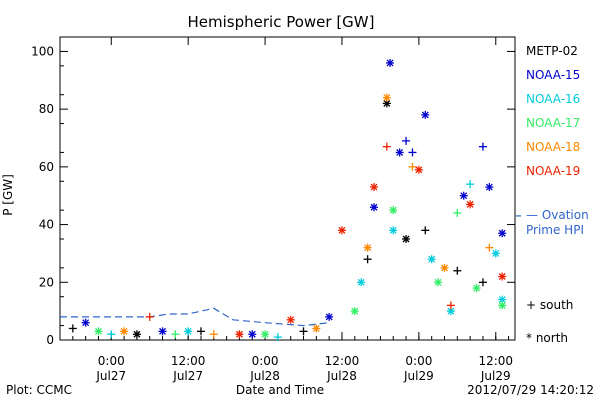 Image resolution: width=600 pixels, height=400 pixels. I want to click on y-axis-label: P [GW], so click(8, 195).